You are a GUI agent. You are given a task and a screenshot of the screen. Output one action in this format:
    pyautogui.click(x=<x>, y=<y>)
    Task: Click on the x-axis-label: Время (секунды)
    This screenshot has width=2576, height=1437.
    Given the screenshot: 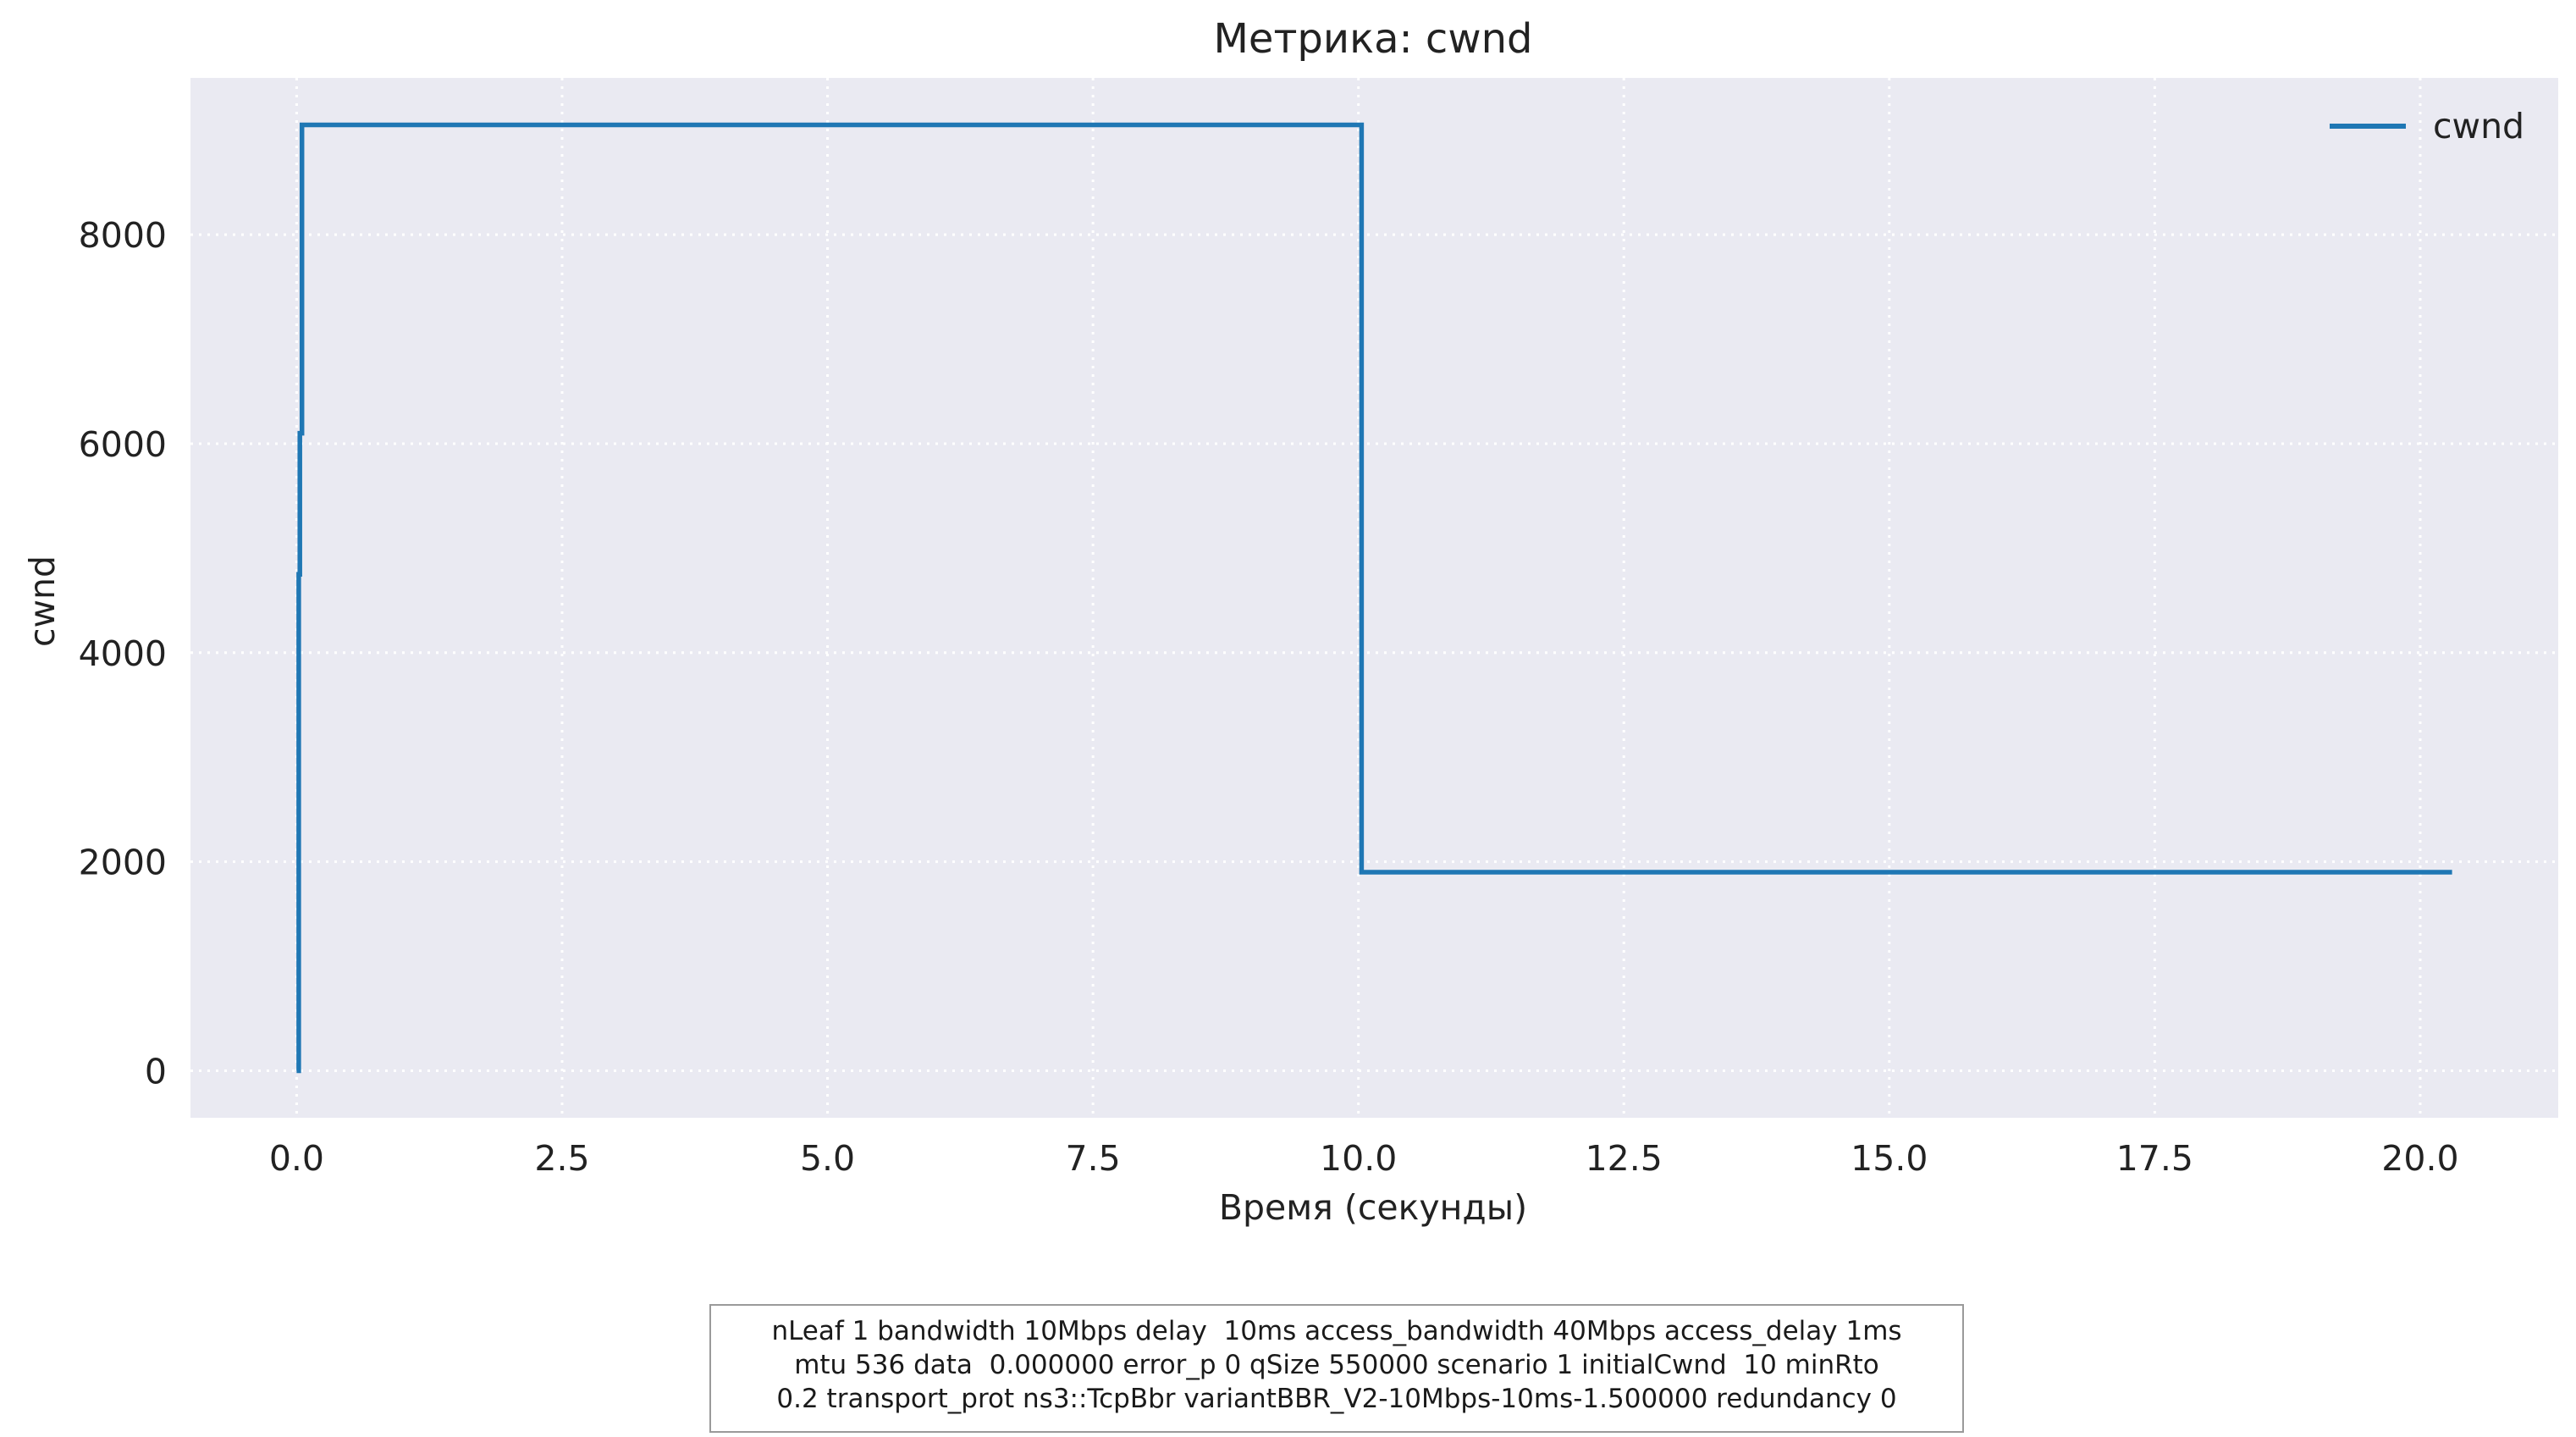 What is the action you would take?
    pyautogui.click(x=1373, y=1207)
    